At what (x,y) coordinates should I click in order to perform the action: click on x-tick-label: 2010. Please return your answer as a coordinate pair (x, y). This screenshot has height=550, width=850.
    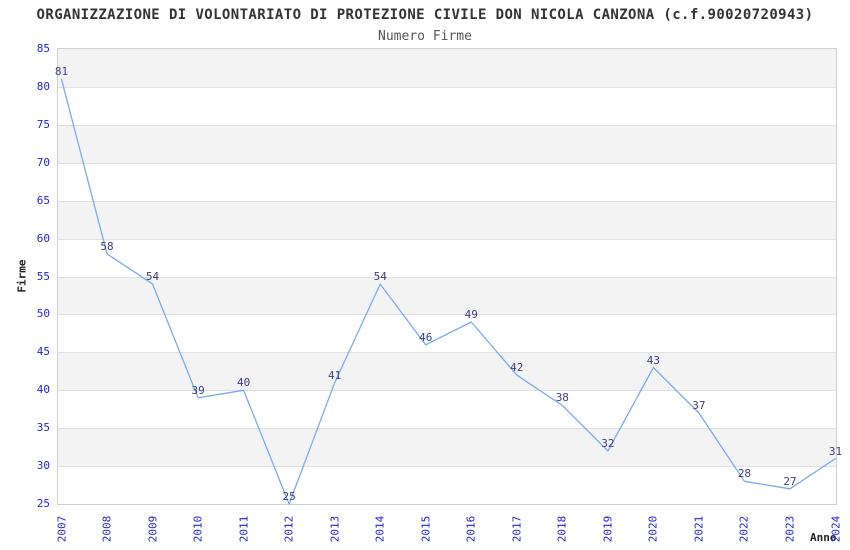
    Looking at the image, I should click on (198, 529).